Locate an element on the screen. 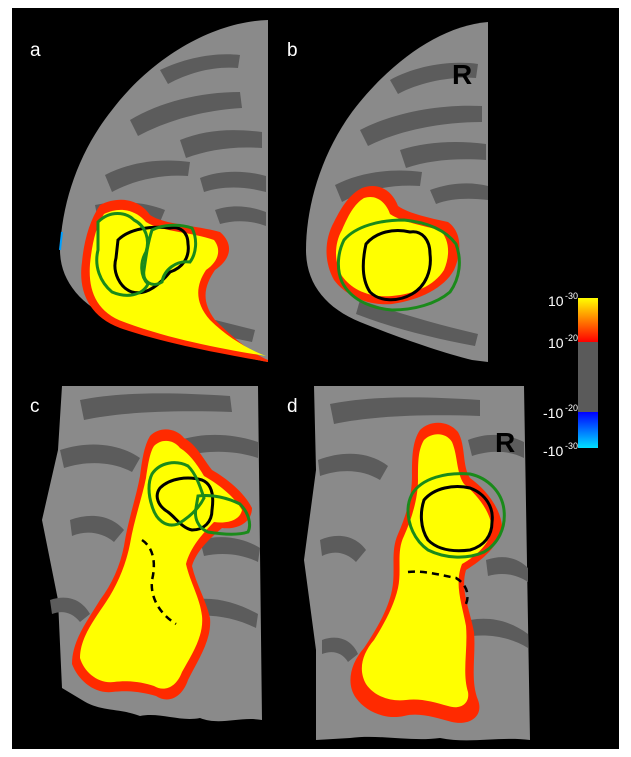 Image resolution: width=631 pixels, height=757 pixels. panel-d-activation-yellow is located at coordinates (426, 571).